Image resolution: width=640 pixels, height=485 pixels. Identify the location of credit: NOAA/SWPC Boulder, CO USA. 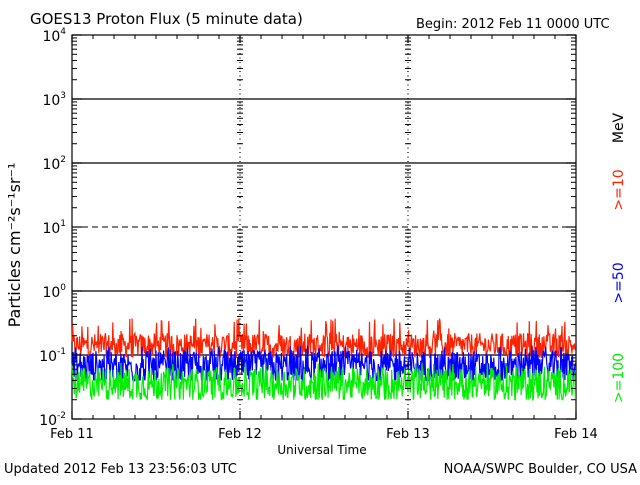
(540, 469).